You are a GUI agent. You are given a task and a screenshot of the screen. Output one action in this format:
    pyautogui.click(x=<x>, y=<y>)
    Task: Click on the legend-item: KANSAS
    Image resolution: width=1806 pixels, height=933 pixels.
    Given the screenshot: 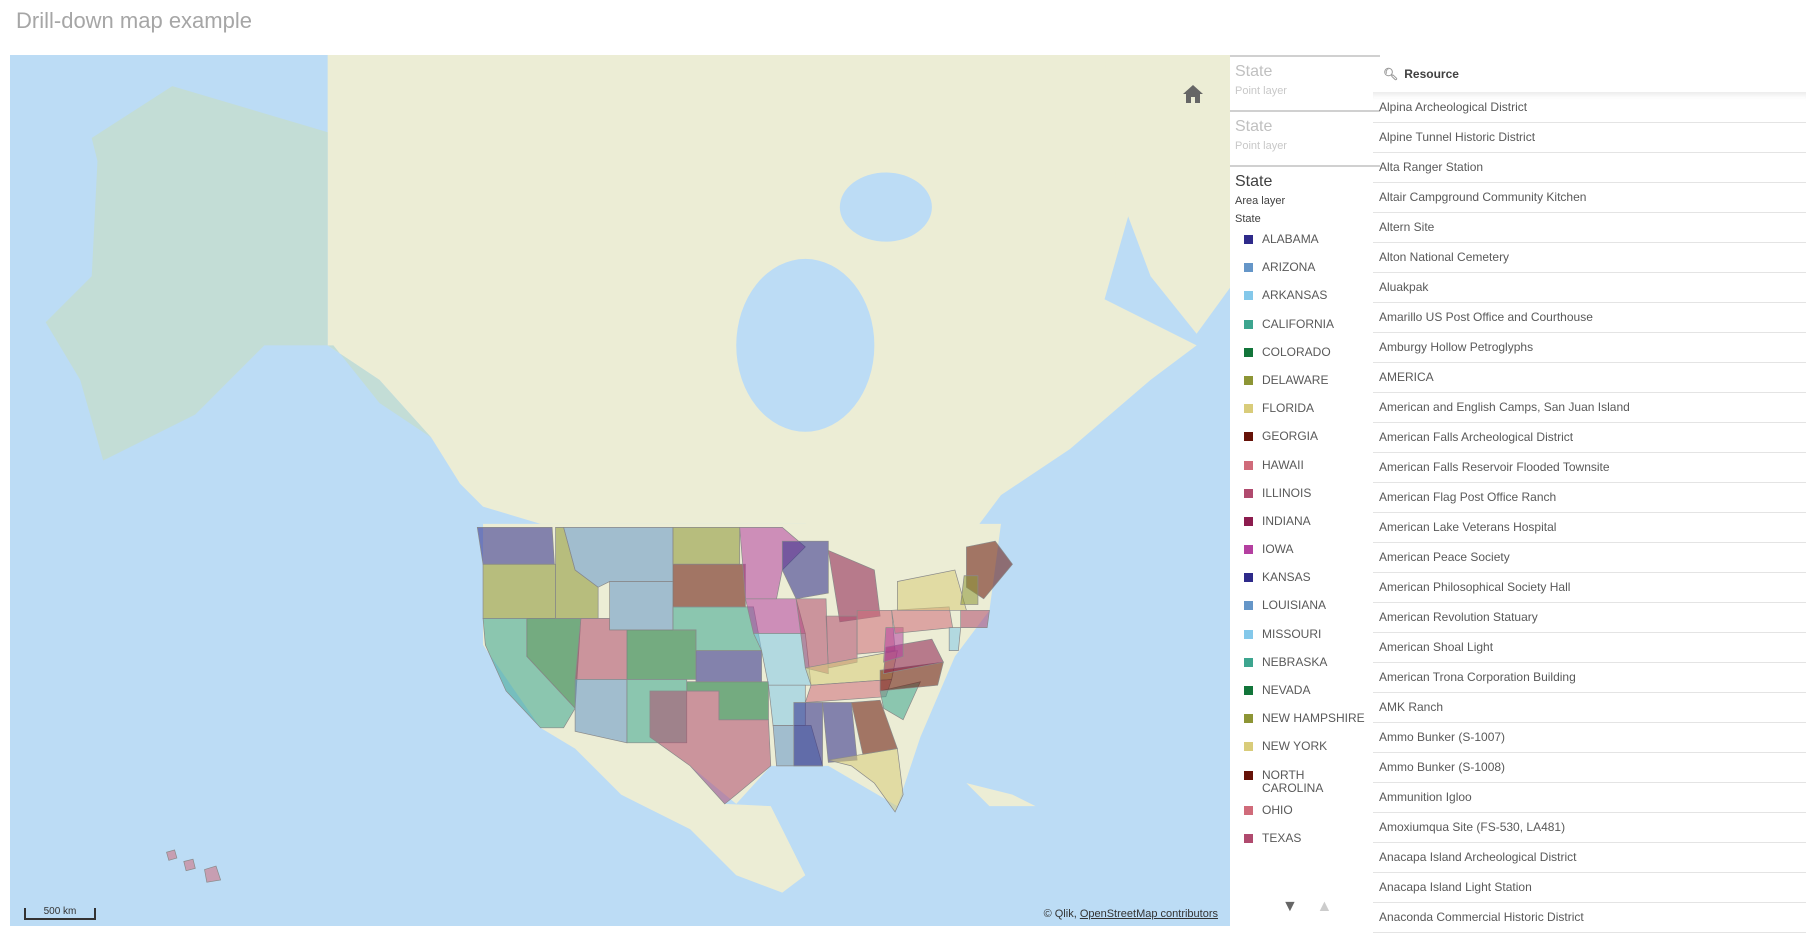 What is the action you would take?
    pyautogui.click(x=1305, y=585)
    